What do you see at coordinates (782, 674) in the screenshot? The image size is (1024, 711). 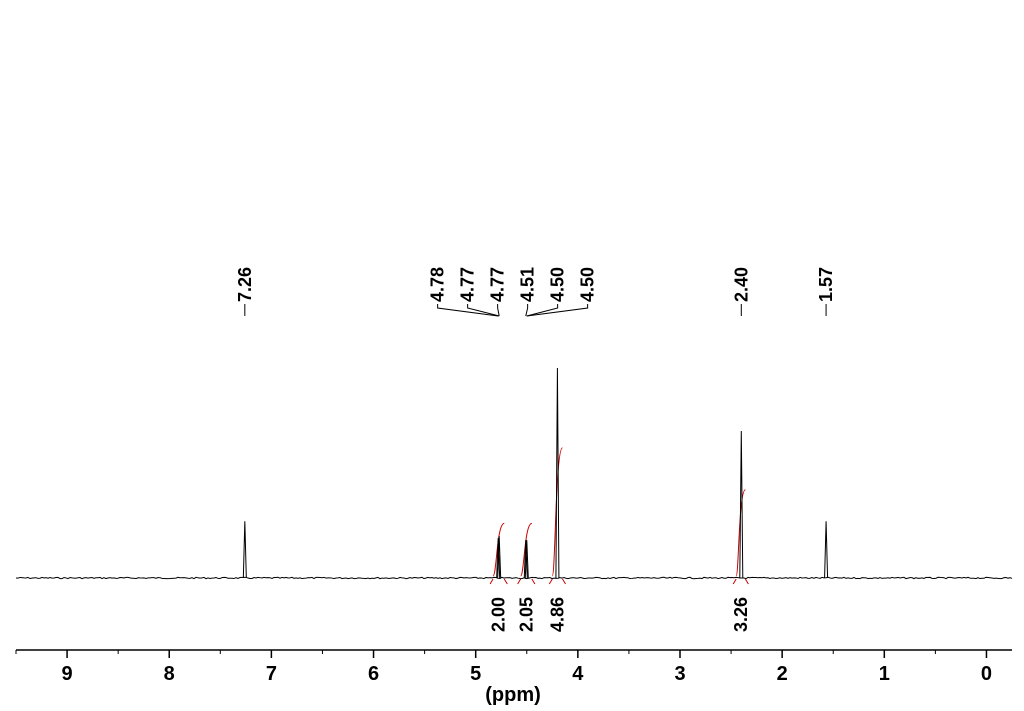 I see `x-tick-label: 2` at bounding box center [782, 674].